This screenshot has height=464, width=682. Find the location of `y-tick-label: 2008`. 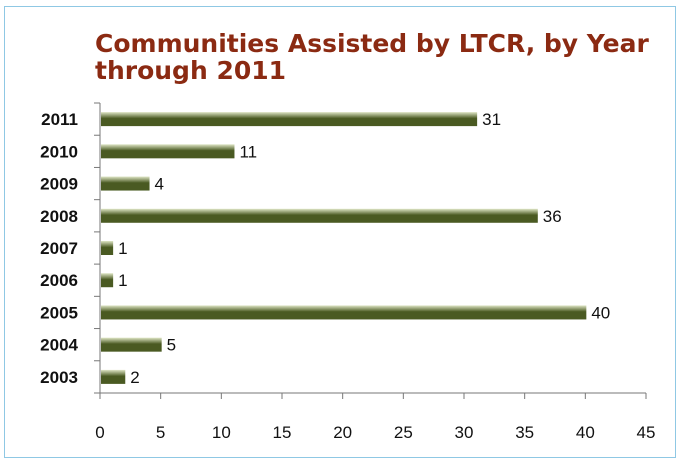

y-tick-label: 2008 is located at coordinates (59, 216).